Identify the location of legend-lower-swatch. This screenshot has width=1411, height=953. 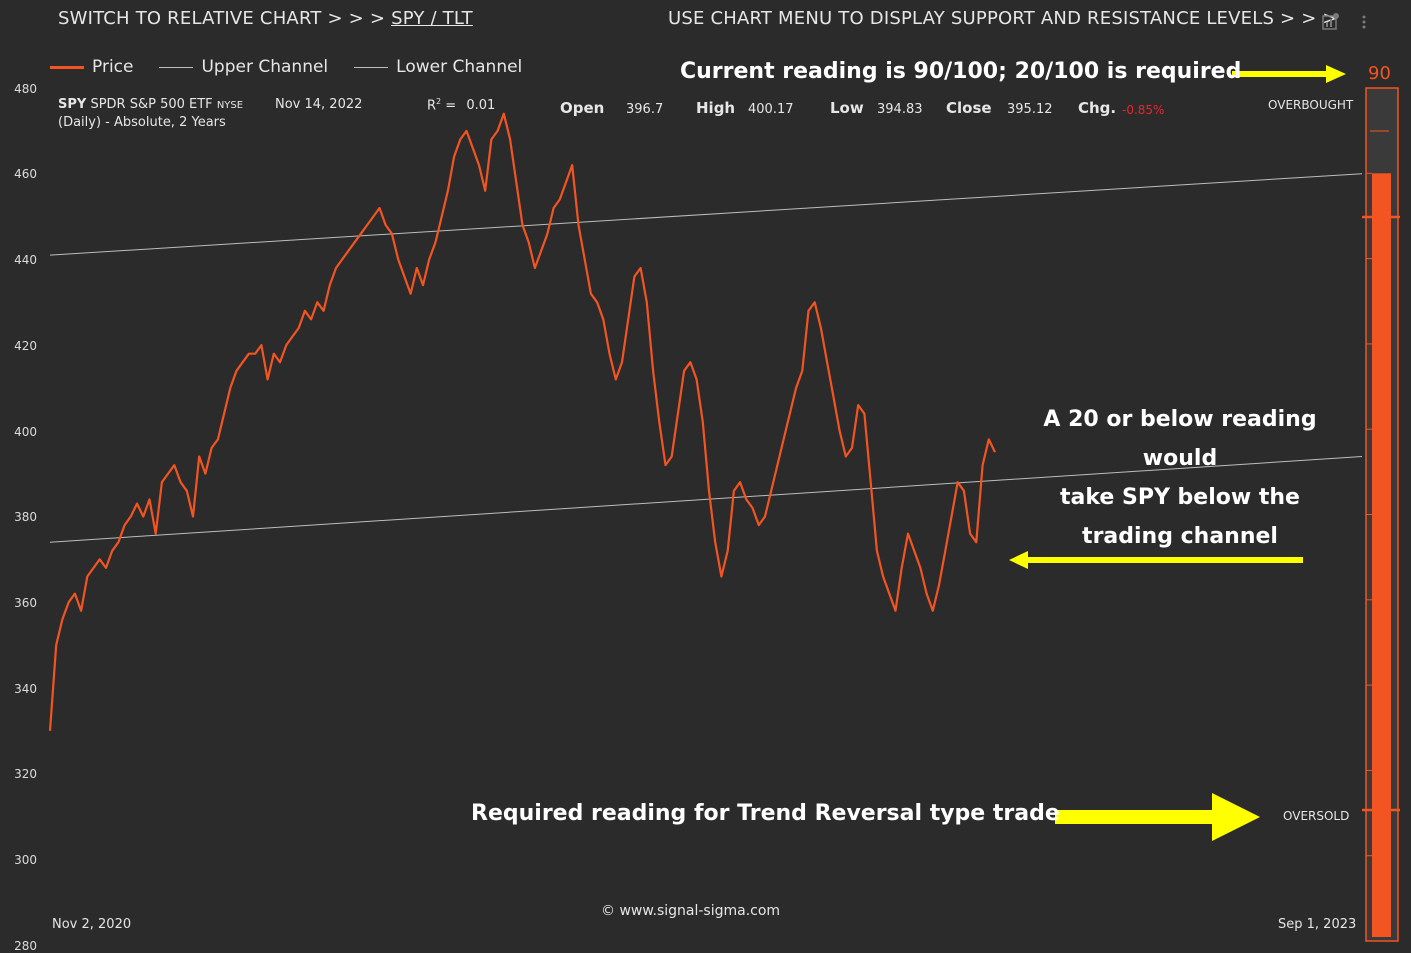
(371, 67).